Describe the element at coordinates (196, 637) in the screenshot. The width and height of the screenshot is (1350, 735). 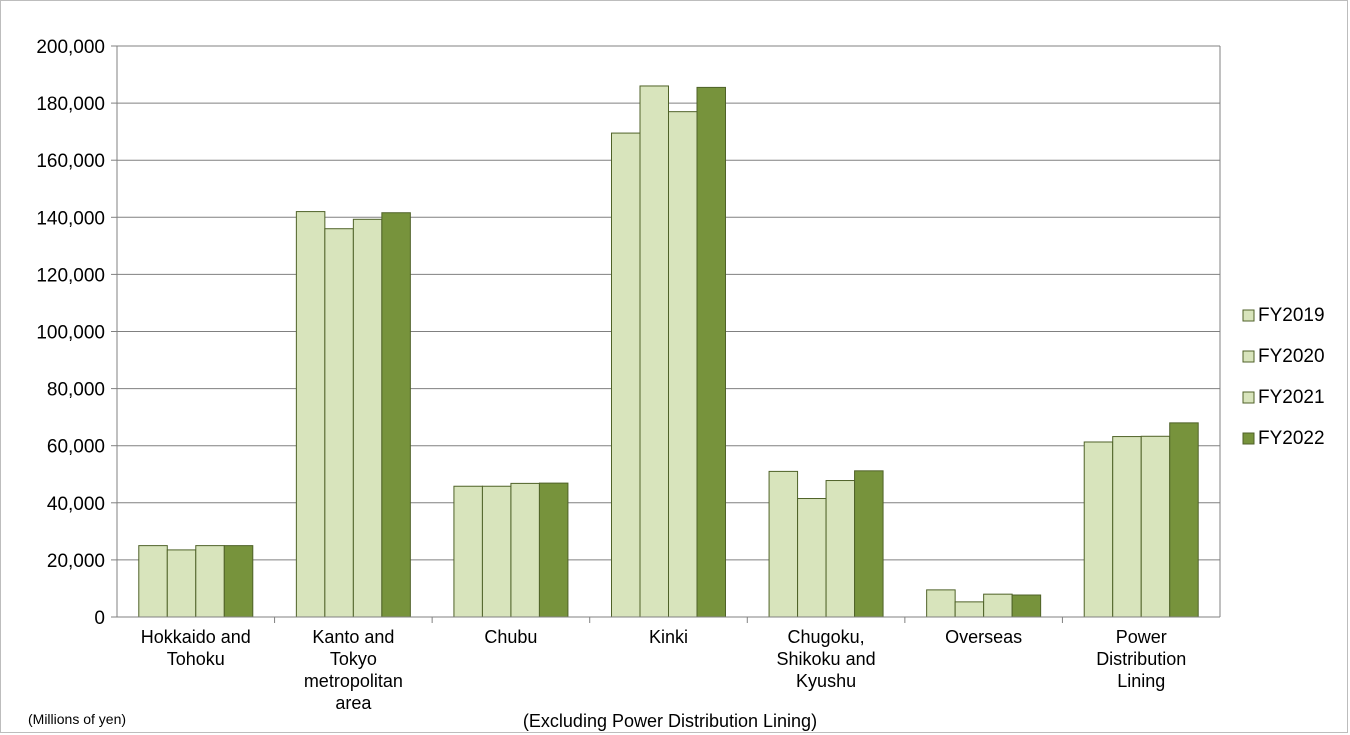
I see `x-tick-label: Hokkaido and` at that location.